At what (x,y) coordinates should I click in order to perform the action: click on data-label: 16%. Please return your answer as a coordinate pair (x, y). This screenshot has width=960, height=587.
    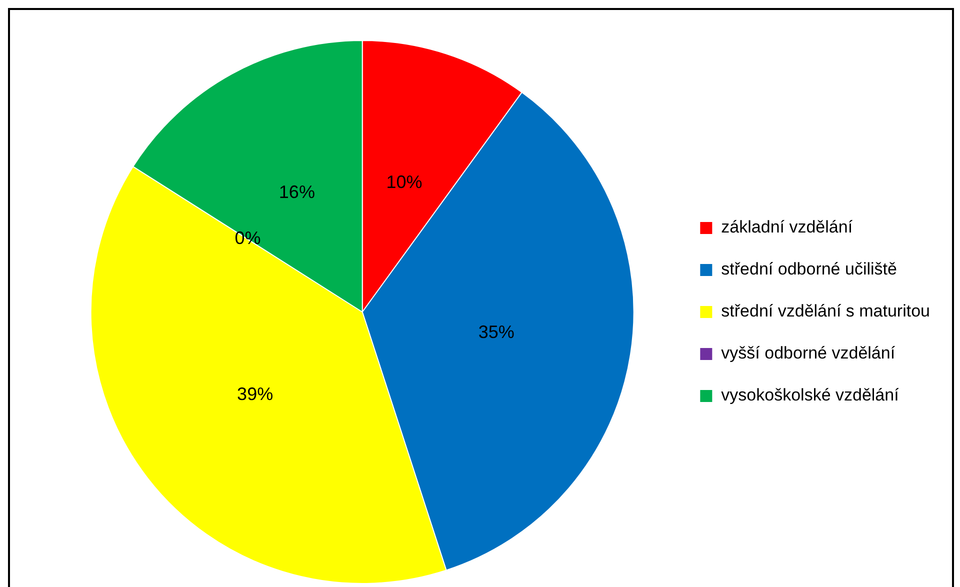
    Looking at the image, I should click on (296, 192).